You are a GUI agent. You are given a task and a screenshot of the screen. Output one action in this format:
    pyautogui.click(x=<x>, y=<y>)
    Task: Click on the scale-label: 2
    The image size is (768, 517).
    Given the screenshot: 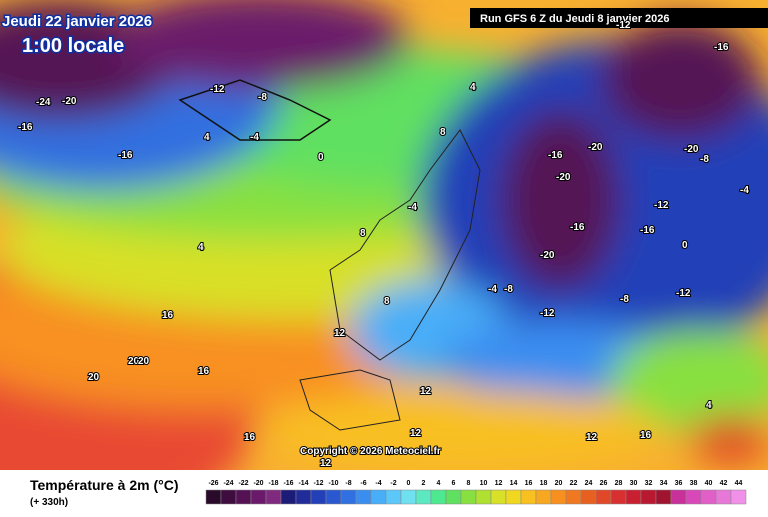 What is the action you would take?
    pyautogui.click(x=424, y=483)
    